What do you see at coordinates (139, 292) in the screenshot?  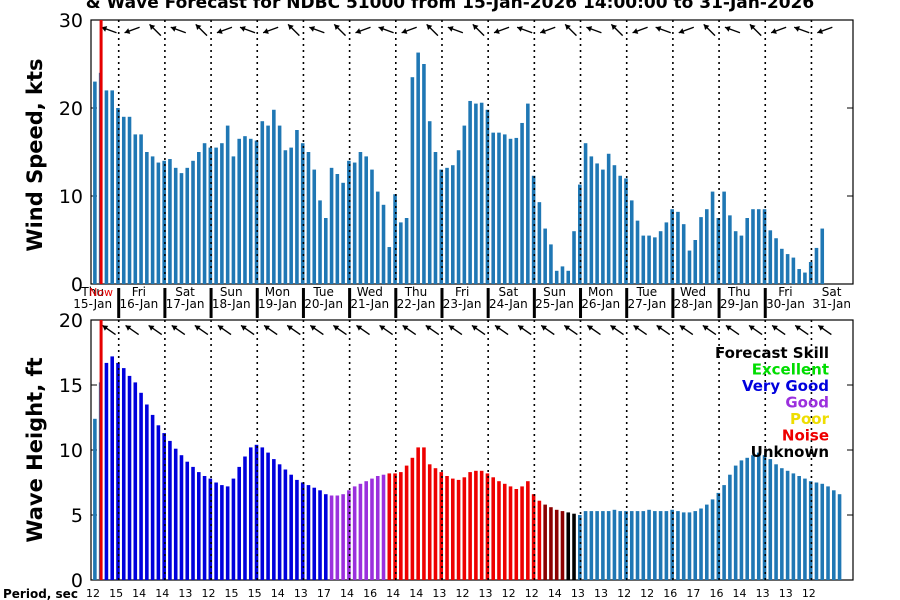 I see `day-name: Fri` at bounding box center [139, 292].